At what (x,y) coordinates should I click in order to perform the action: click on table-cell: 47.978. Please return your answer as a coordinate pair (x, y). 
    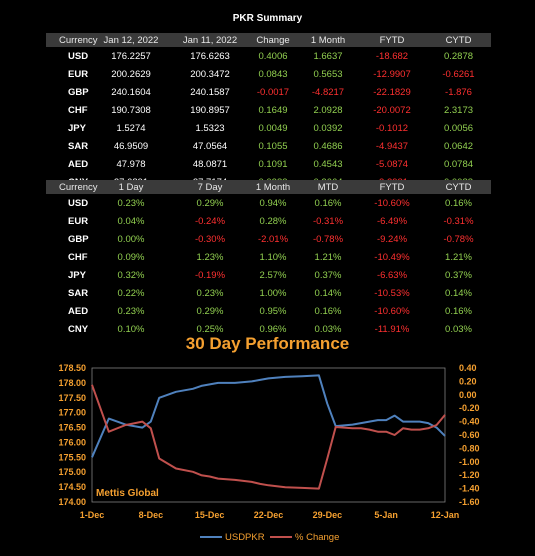
    Looking at the image, I should click on (131, 164).